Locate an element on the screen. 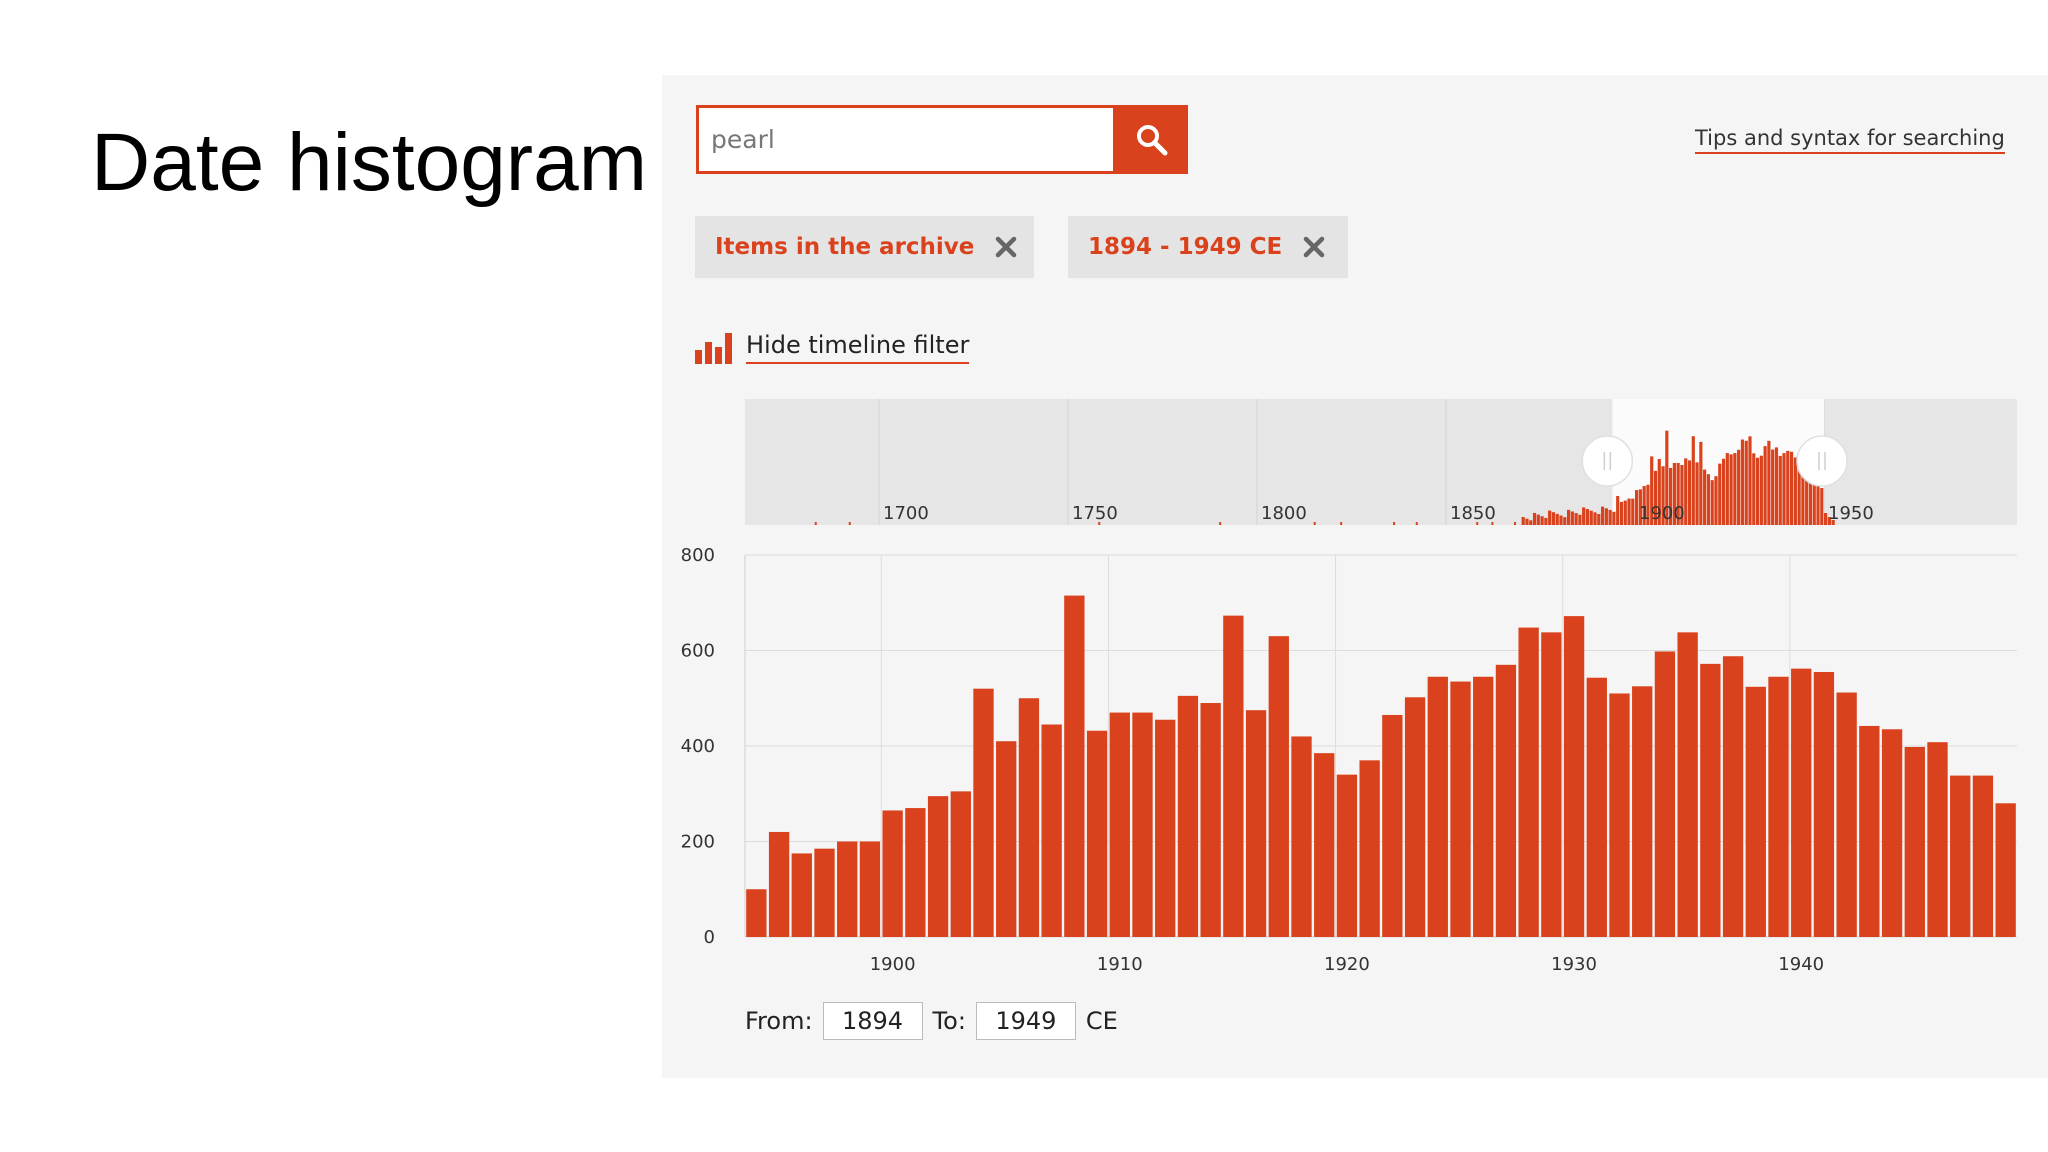 This screenshot has width=2048, height=1152. hide-timeline-label: Hide timeline filter is located at coordinates (858, 347).